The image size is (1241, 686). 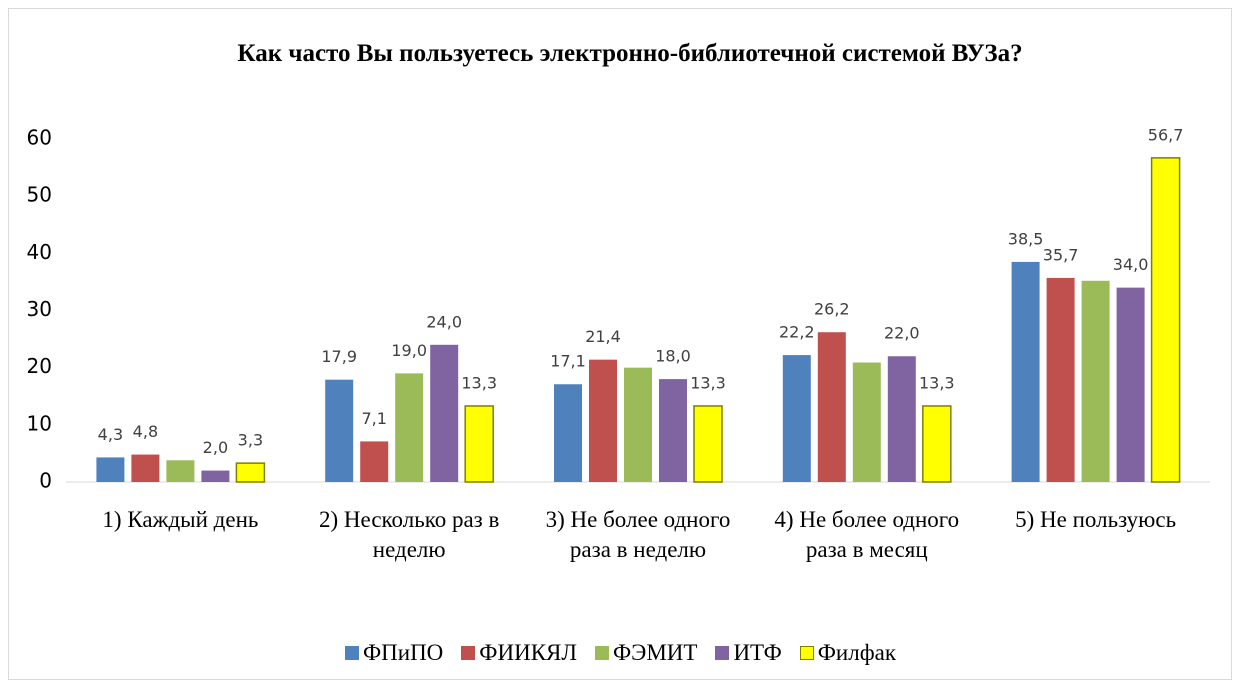 What do you see at coordinates (857, 652) in the screenshot?
I see `legend-label: Филфак` at bounding box center [857, 652].